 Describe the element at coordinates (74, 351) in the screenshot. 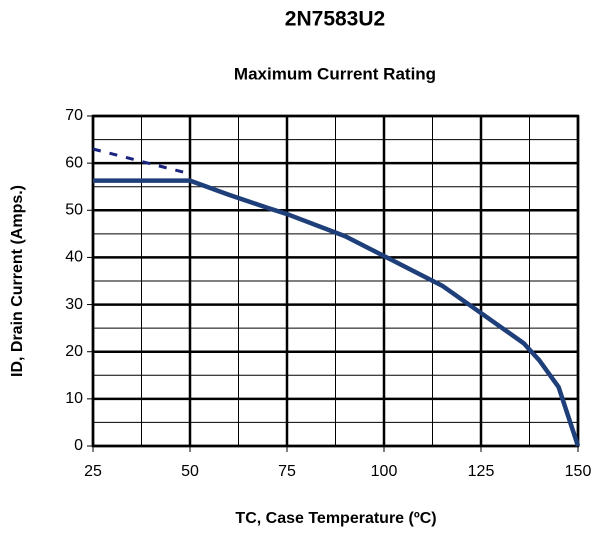

I see `y-tick-label: 20` at that location.